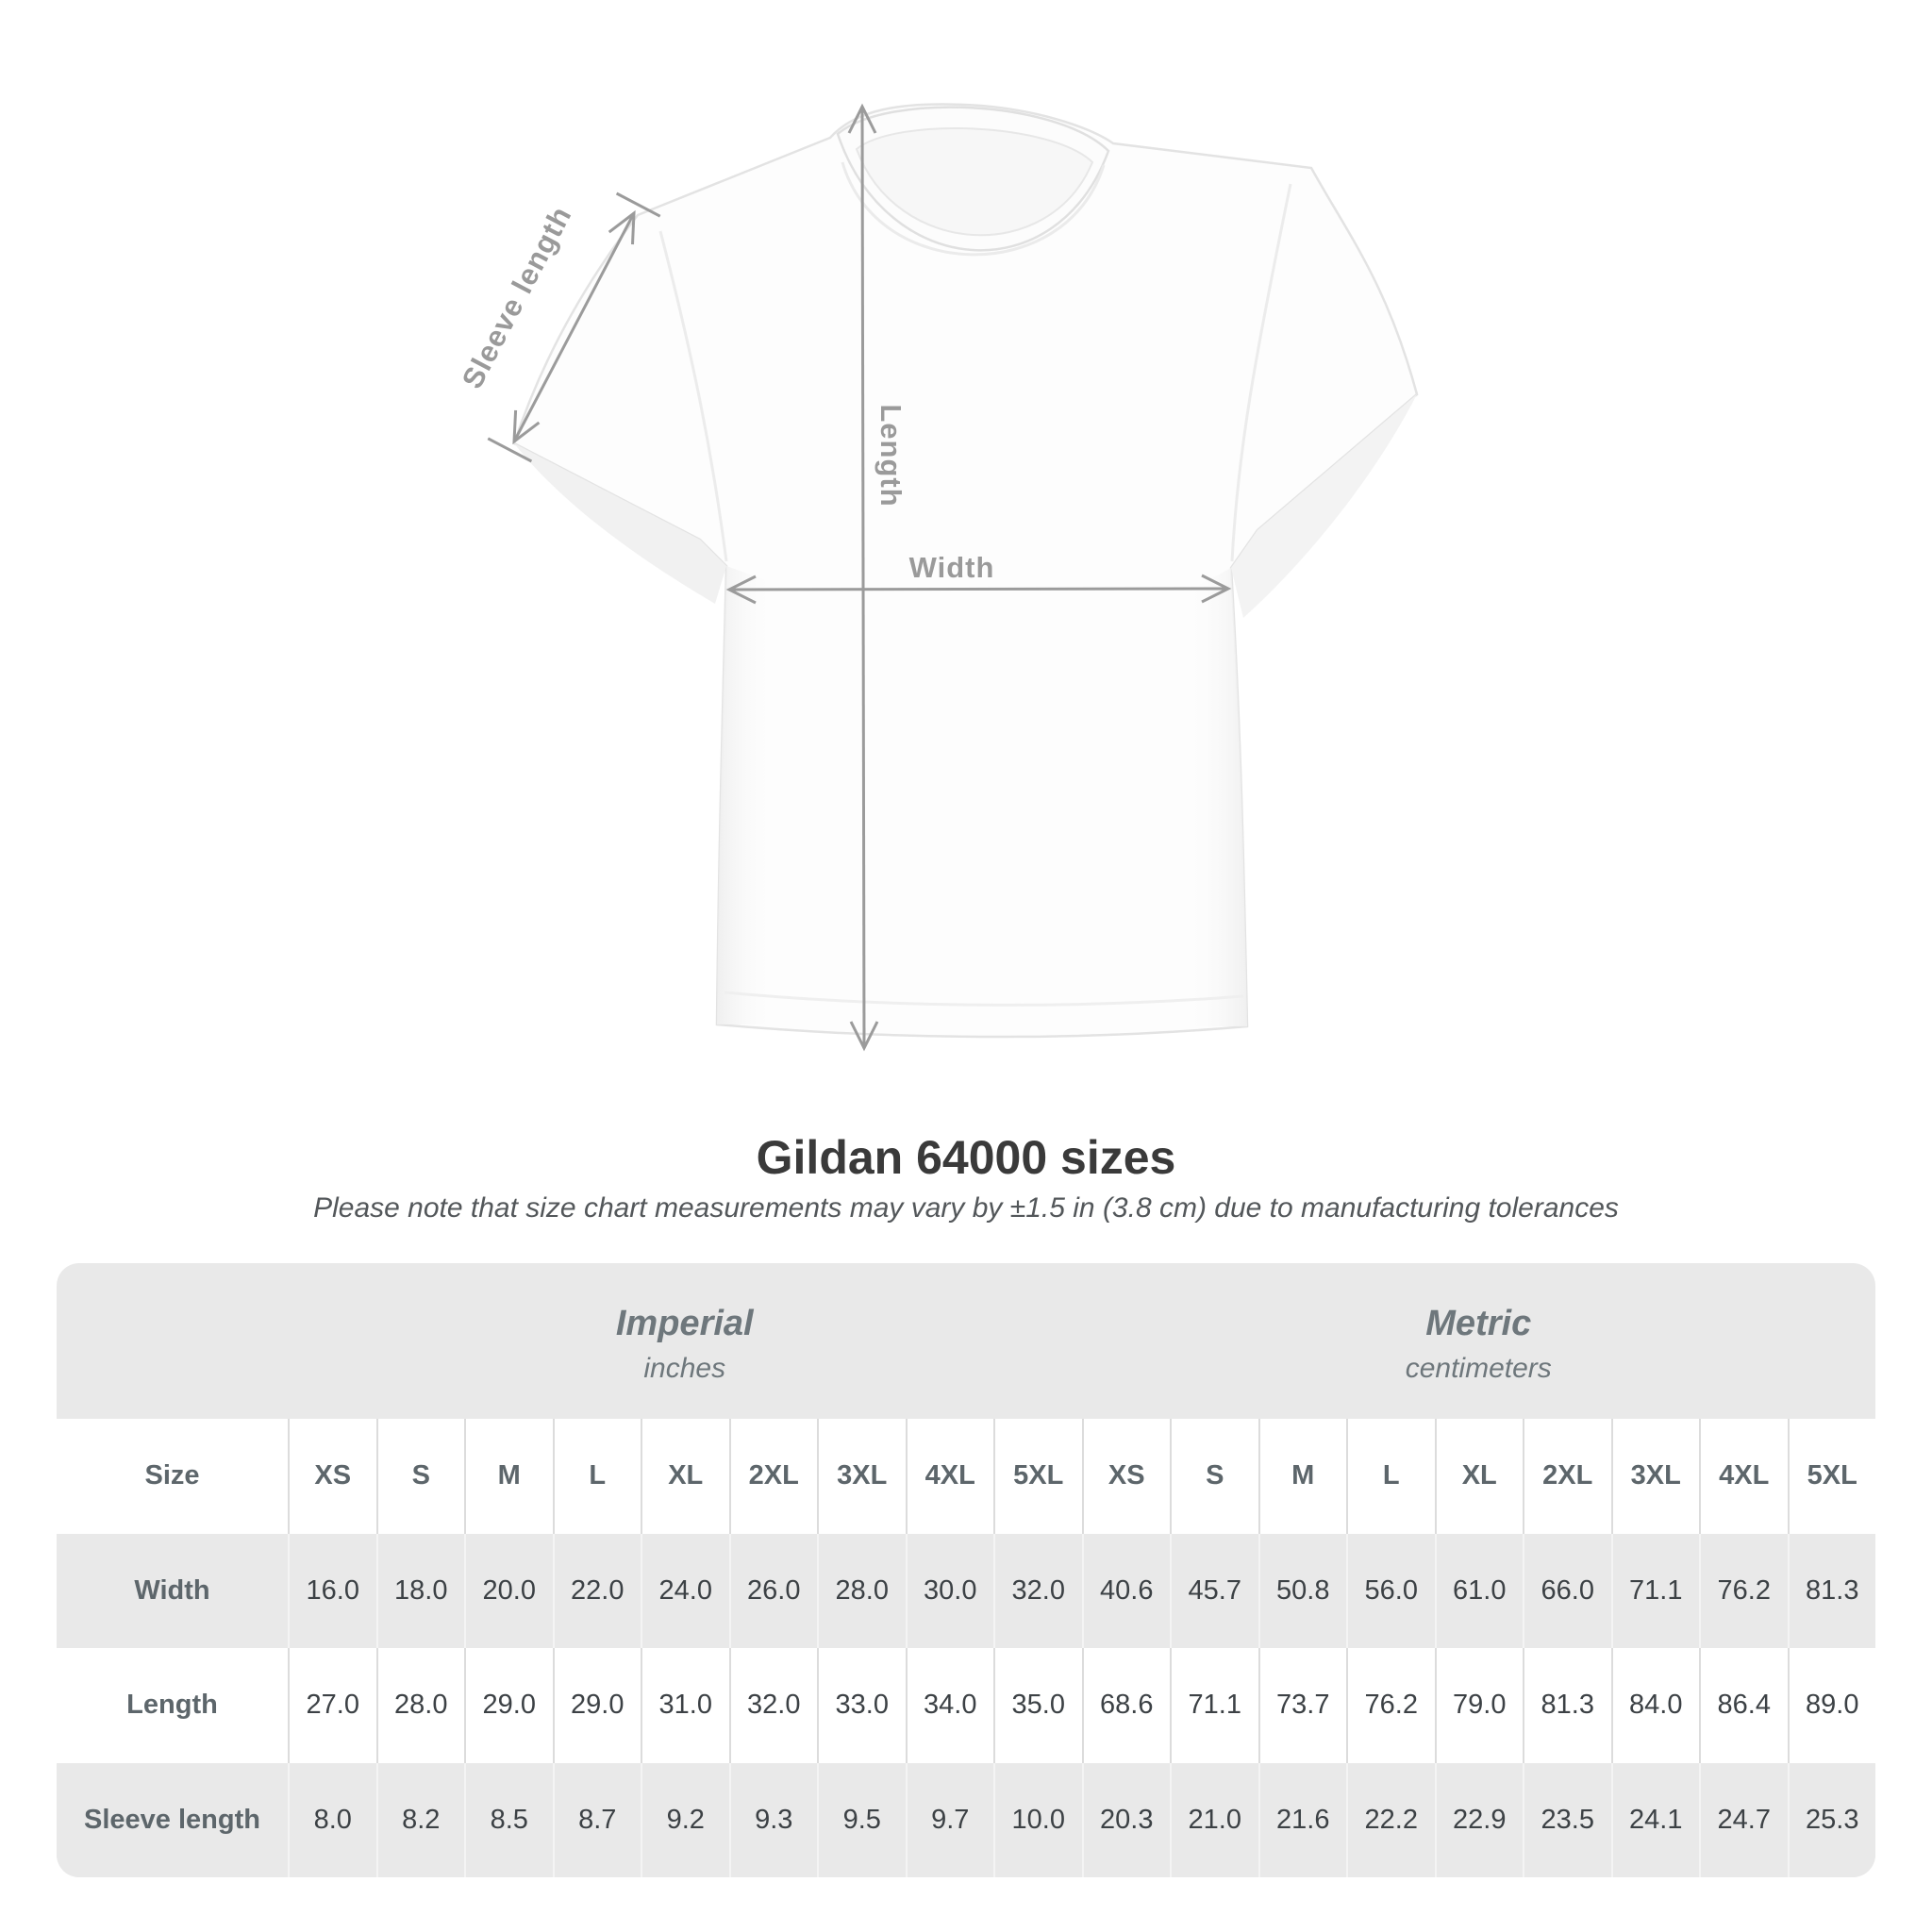 Image resolution: width=1932 pixels, height=1932 pixels. What do you see at coordinates (773, 1476) in the screenshot?
I see `size-header-imperial: 2XL` at bounding box center [773, 1476].